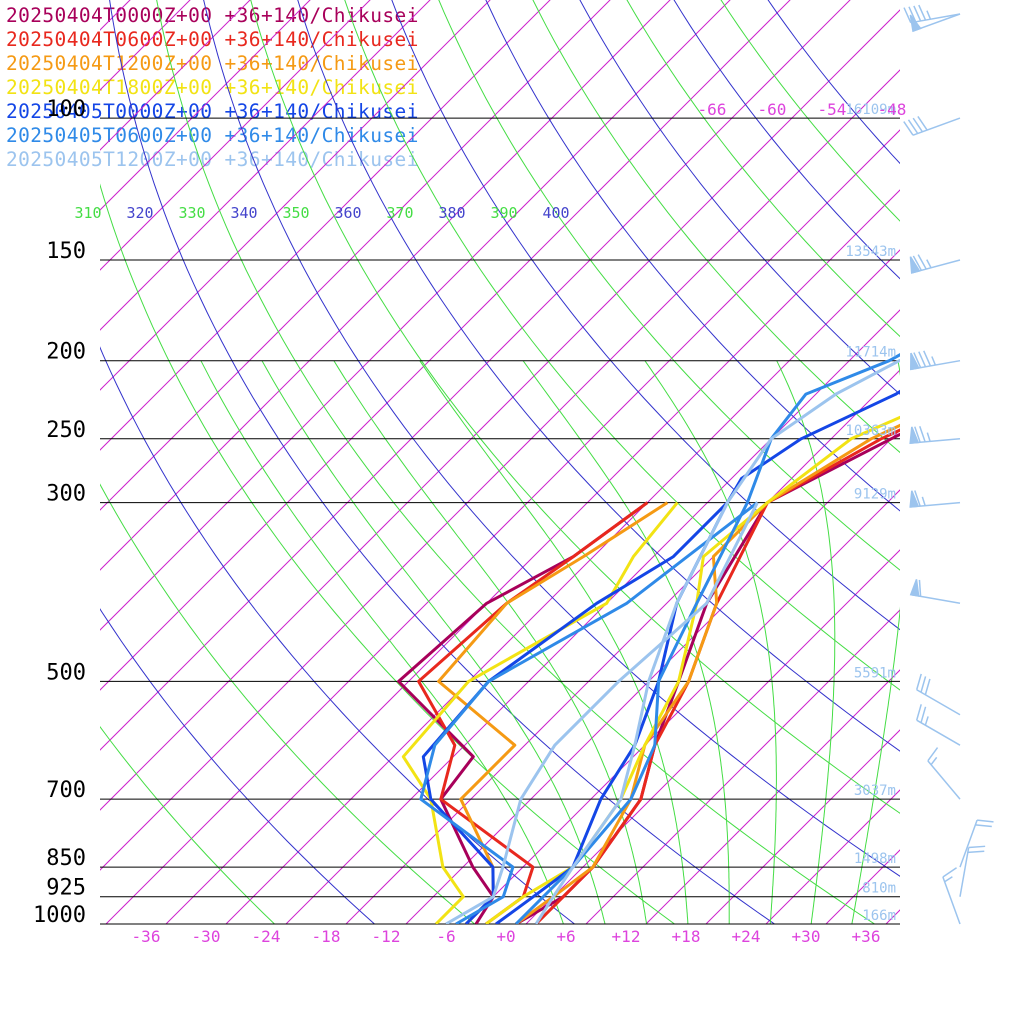  I want to click on theta-label: 350, so click(295, 213).